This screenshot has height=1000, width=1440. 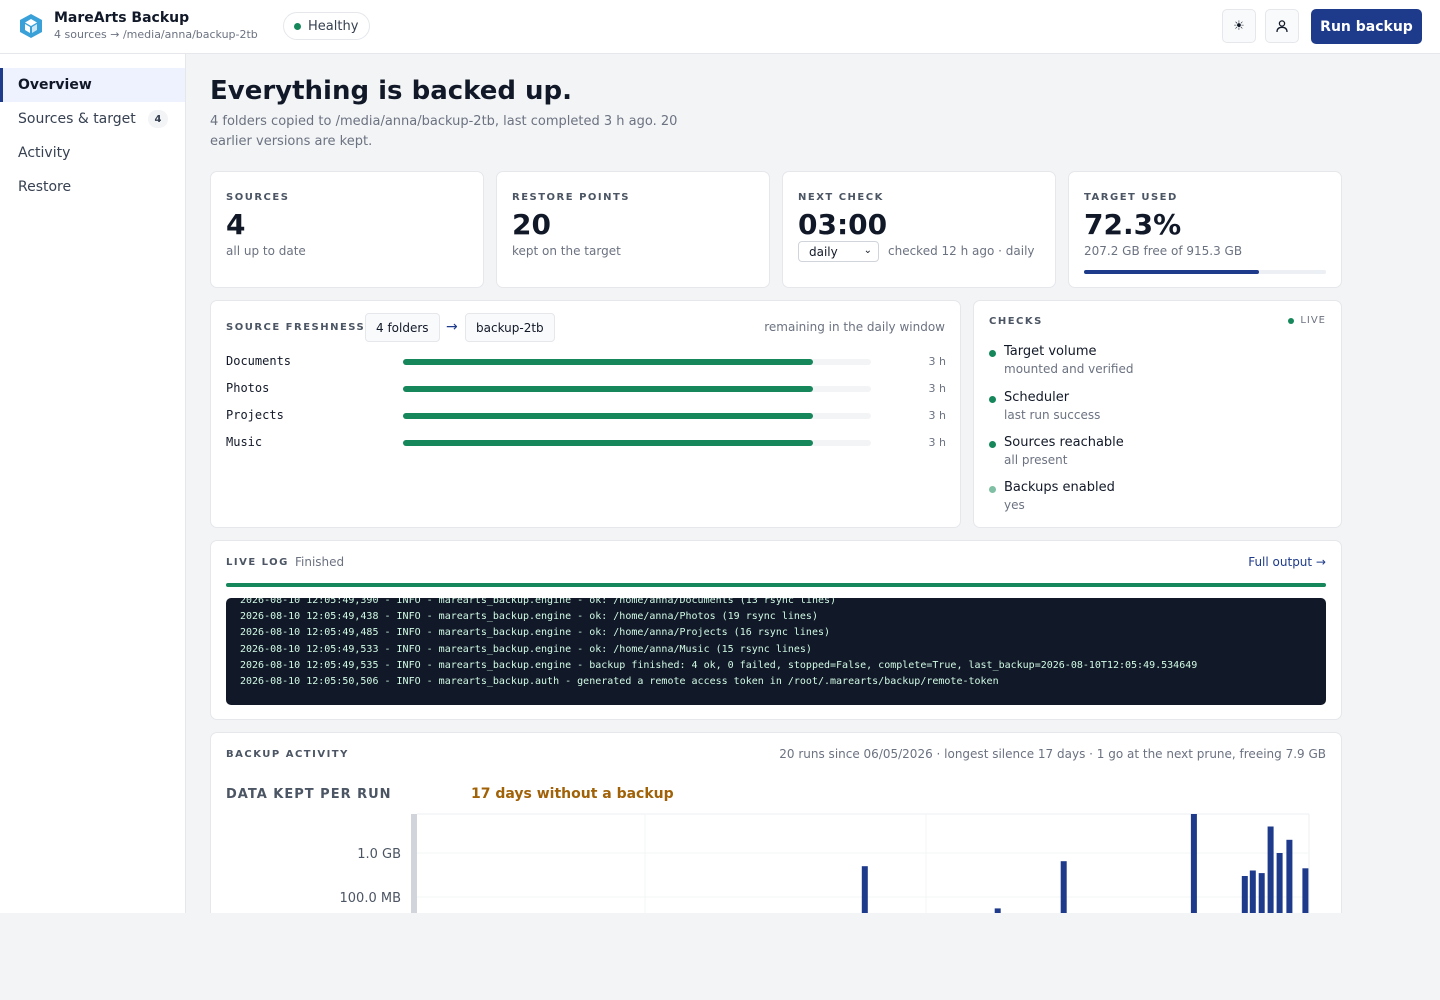 I want to click on sidebar-item-overview: Overview, so click(x=92, y=85).